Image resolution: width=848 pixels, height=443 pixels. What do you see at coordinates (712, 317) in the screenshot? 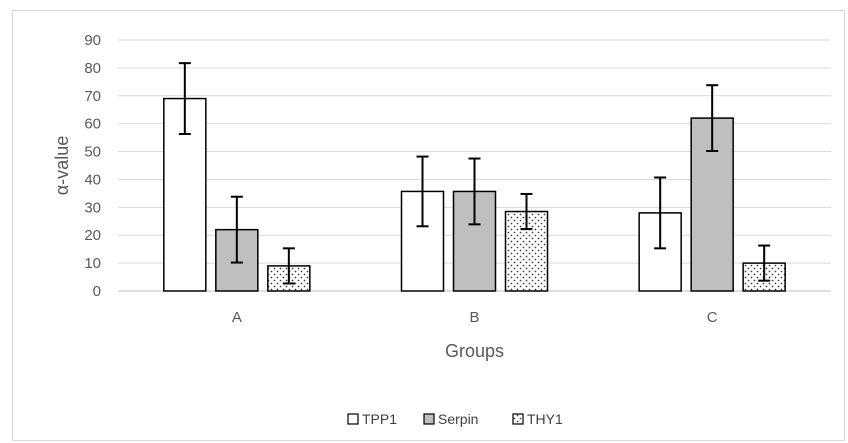
I see `x-tick-label: C` at bounding box center [712, 317].